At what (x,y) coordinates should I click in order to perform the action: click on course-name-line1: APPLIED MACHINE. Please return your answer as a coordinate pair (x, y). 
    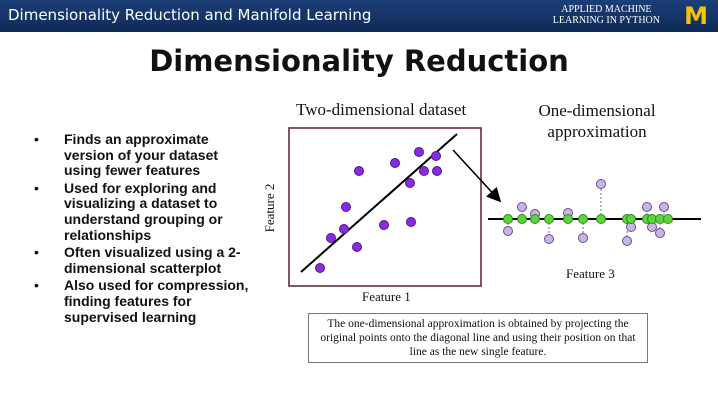
    Looking at the image, I should click on (606, 9).